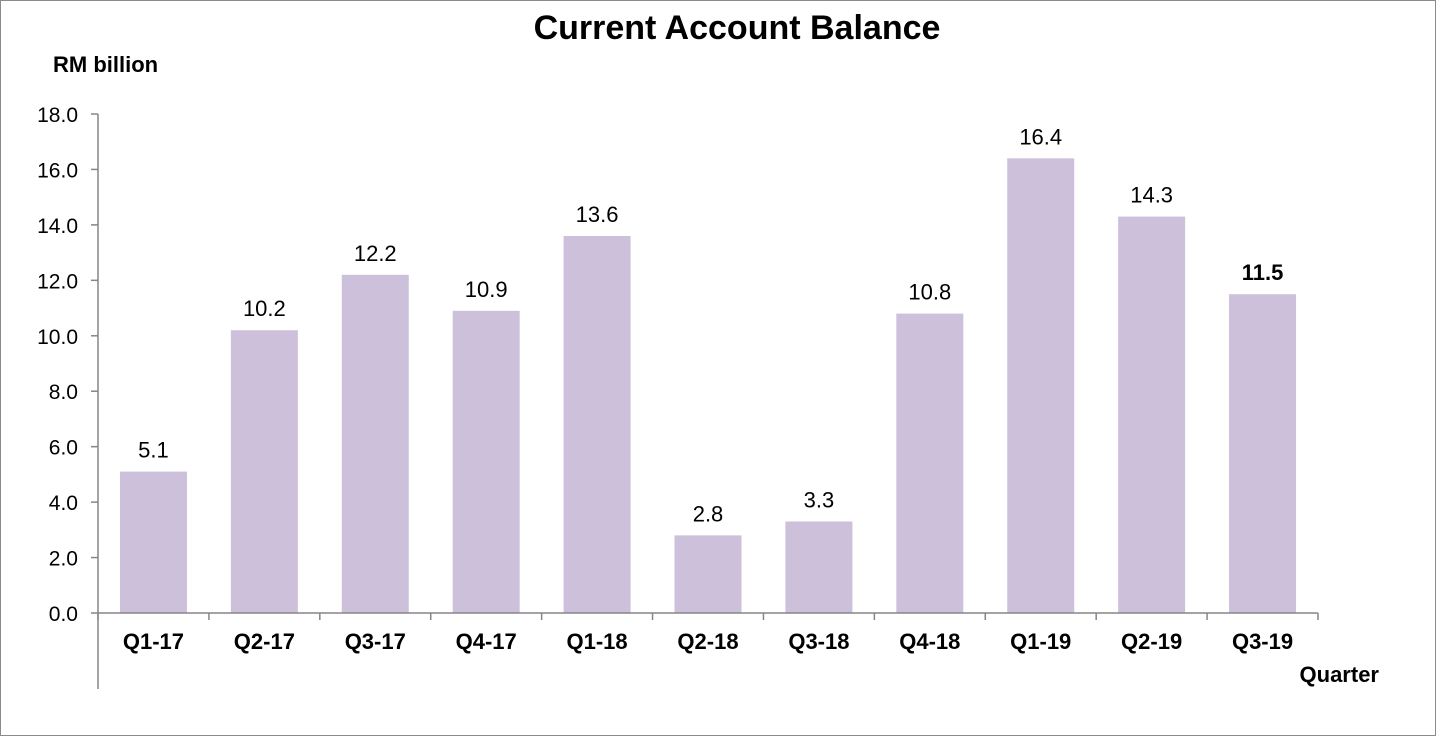 This screenshot has height=737, width=1436. I want to click on x-category-label: Q3-18, so click(818, 641).